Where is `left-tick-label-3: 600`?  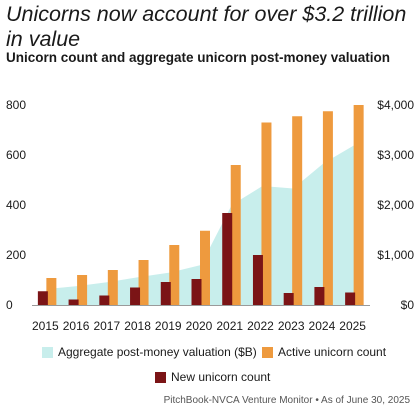
left-tick-label-3: 600 is located at coordinates (16, 155).